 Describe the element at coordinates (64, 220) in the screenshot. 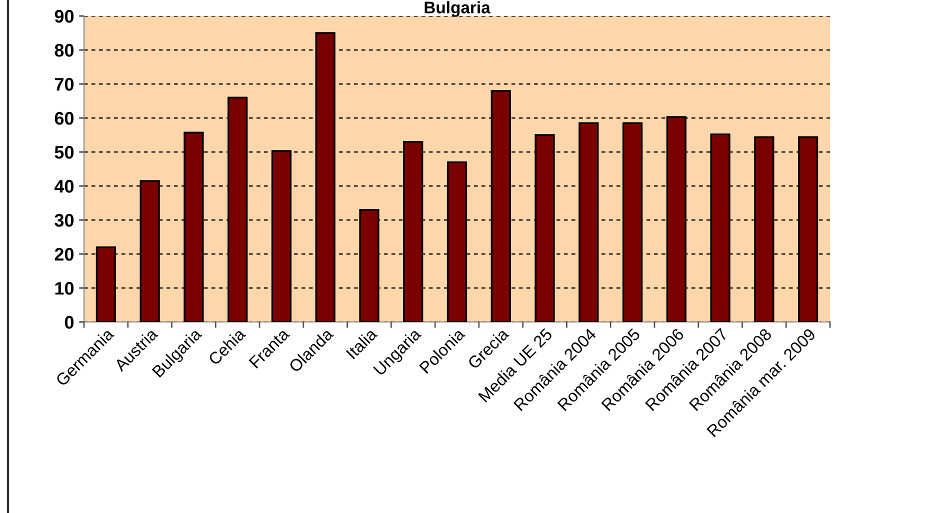

I see `y-tick-label: 30` at that location.